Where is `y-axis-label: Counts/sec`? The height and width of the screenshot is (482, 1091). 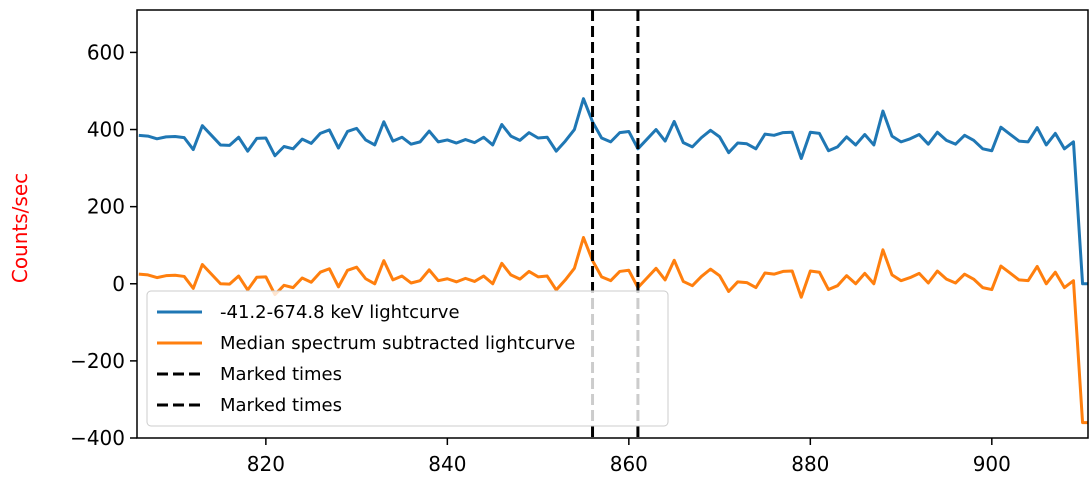
y-axis-label: Counts/sec is located at coordinates (20, 228).